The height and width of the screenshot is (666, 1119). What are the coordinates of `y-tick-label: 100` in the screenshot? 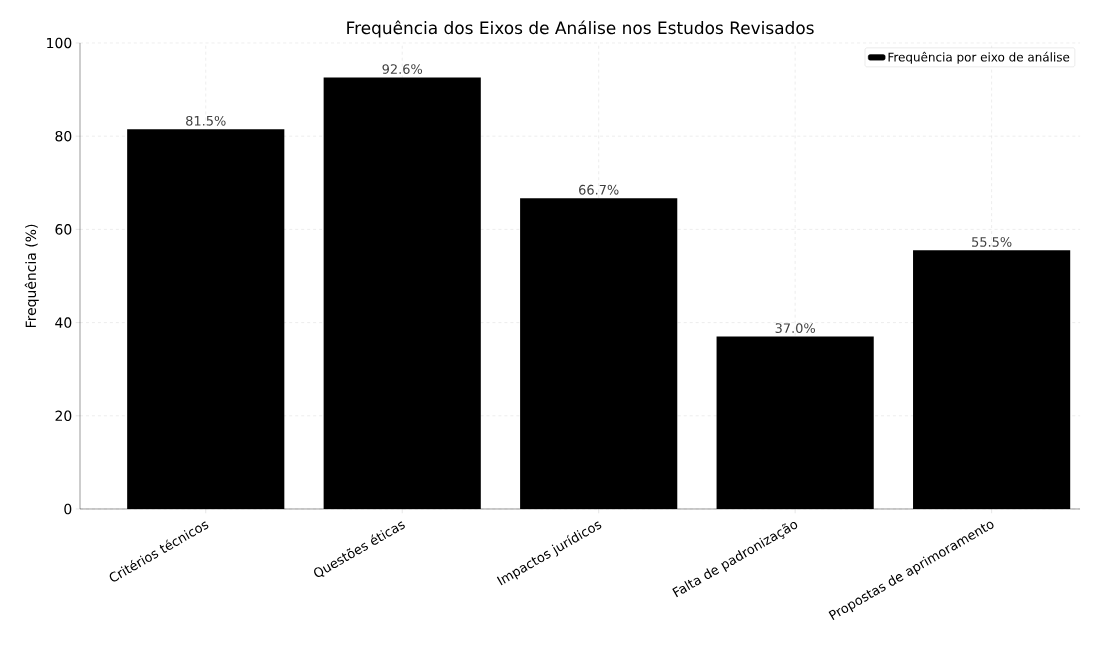 It's located at (59, 43).